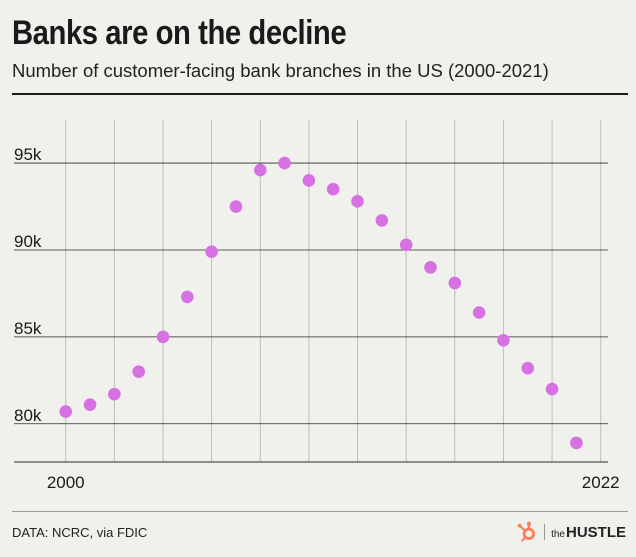 This screenshot has height=557, width=636. I want to click on y-tick-label: 80k, so click(28, 415).